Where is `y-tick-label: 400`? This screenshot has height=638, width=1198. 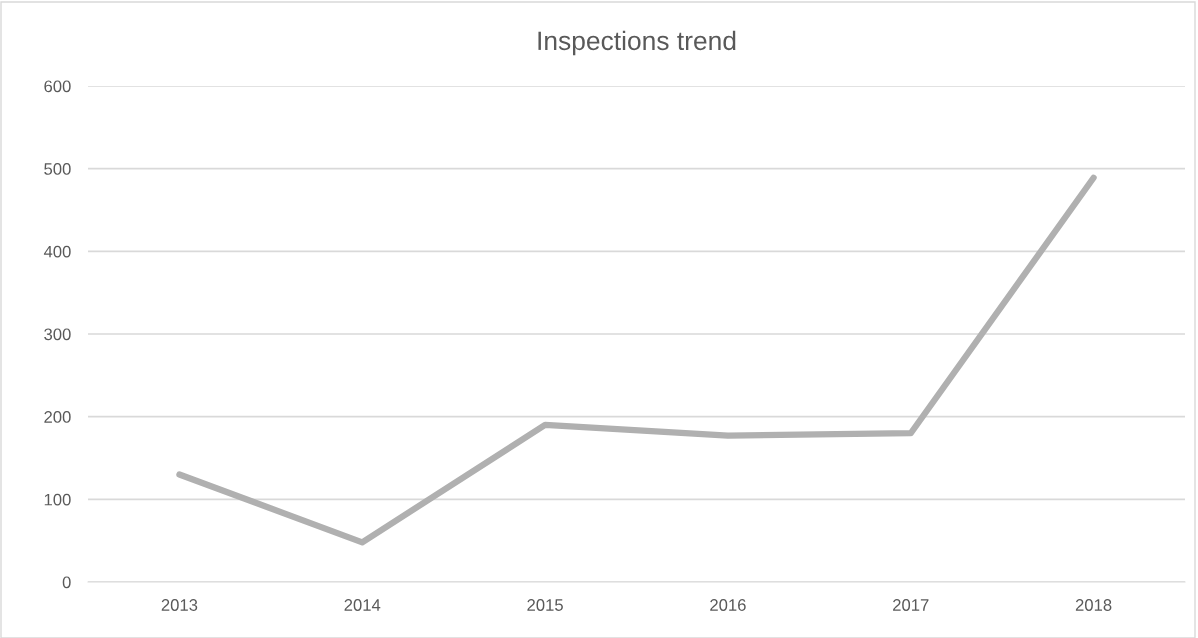
y-tick-label: 400 is located at coordinates (57, 251).